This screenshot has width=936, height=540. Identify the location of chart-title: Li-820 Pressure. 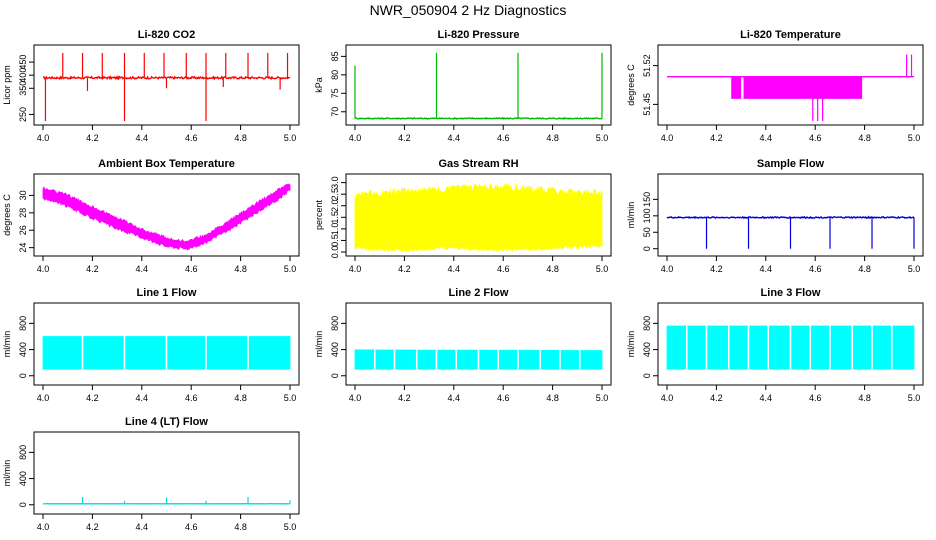
(479, 35).